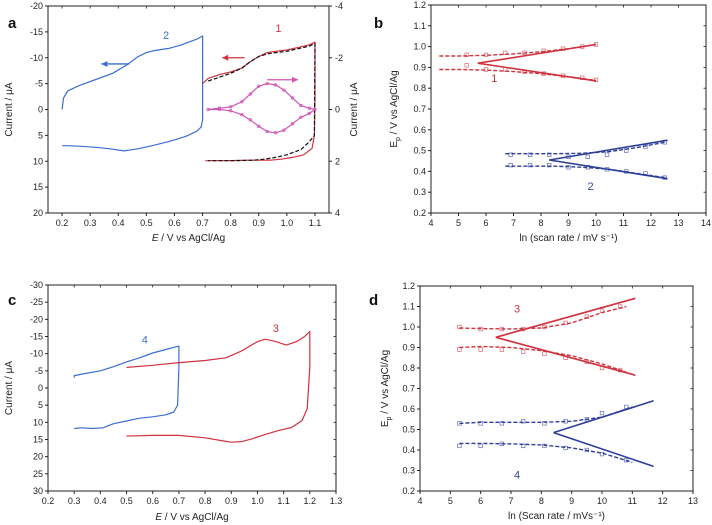 The height and width of the screenshot is (525, 712). Describe the element at coordinates (38, 440) in the screenshot. I see `y-tick-label: 15` at that location.